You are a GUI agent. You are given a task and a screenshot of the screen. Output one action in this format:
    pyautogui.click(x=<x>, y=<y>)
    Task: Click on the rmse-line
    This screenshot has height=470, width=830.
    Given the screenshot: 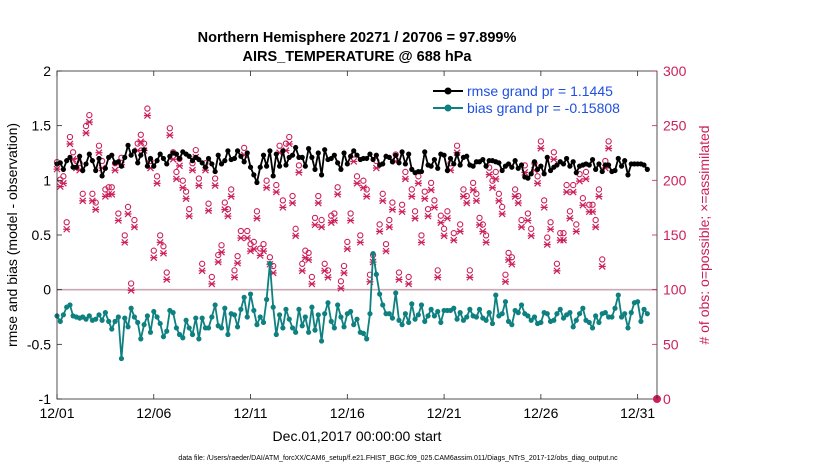 What is the action you would take?
    pyautogui.click(x=352, y=164)
    